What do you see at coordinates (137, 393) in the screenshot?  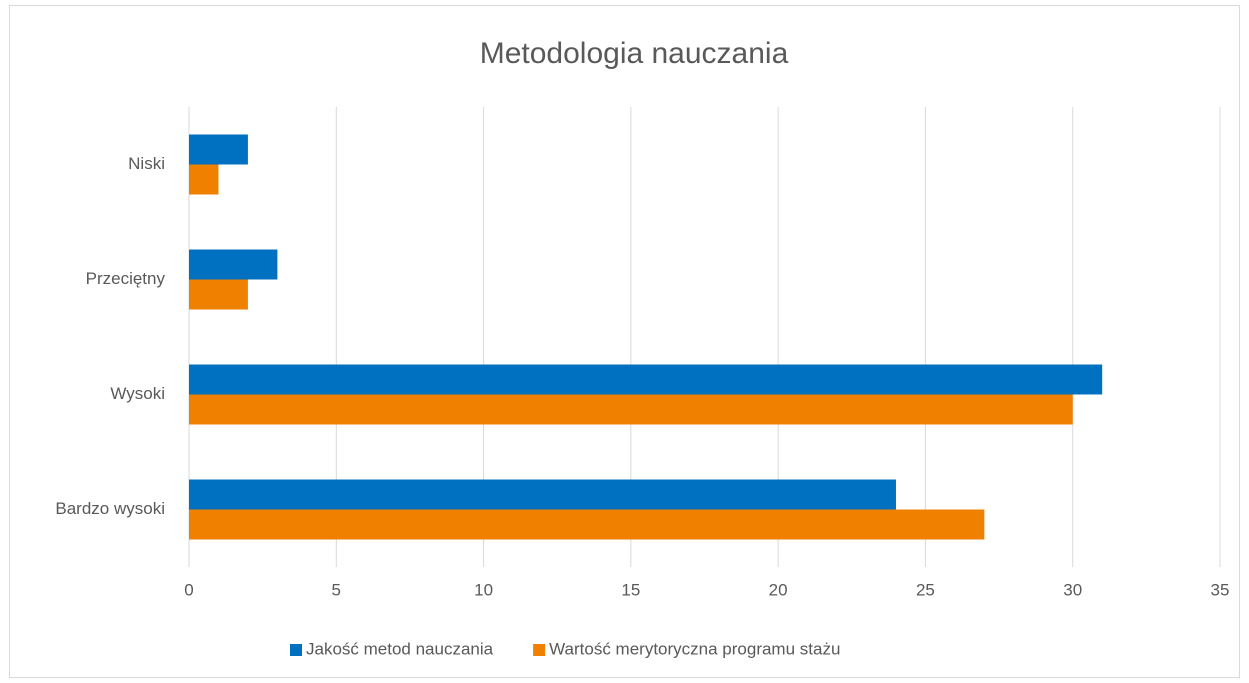 I see `y-tick-label: Wysoki` at bounding box center [137, 393].